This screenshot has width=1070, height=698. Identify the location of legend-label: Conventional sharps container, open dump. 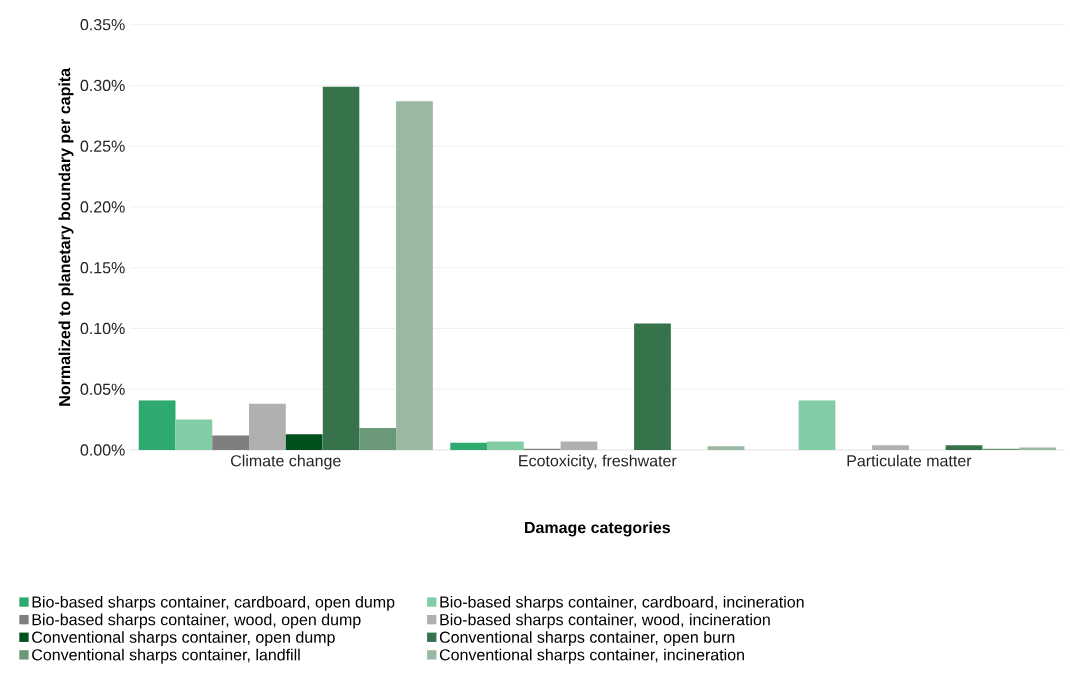
(183, 639).